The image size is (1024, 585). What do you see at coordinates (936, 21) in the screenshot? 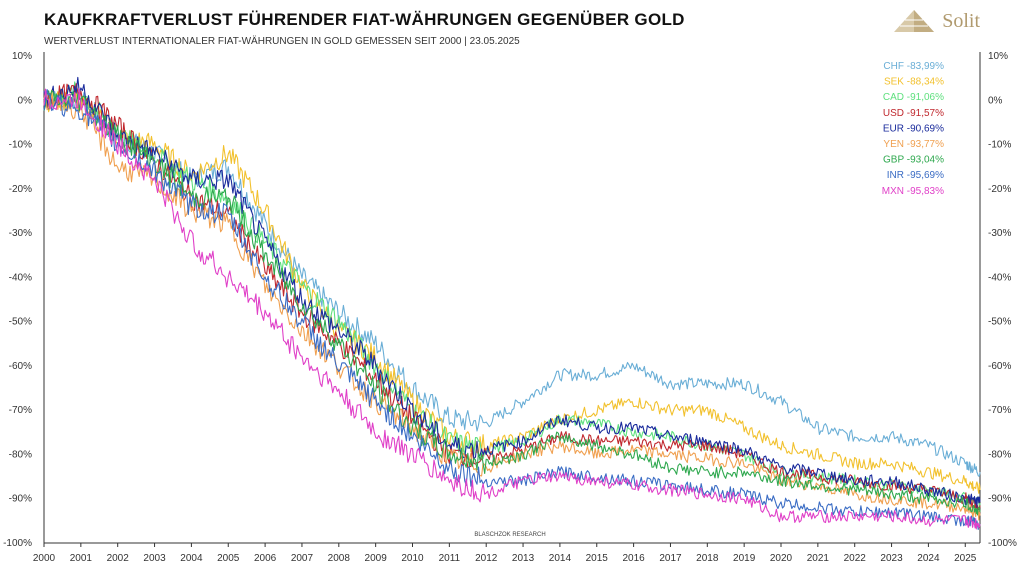
I see `brand-logo: Solit` at bounding box center [936, 21].